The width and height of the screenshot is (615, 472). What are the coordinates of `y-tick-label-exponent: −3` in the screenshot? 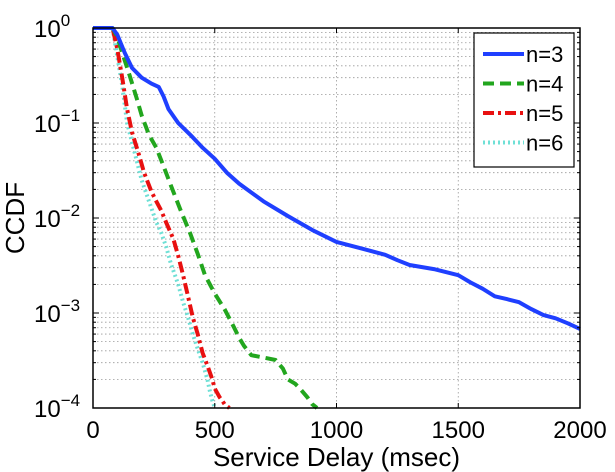 It's located at (70, 305).